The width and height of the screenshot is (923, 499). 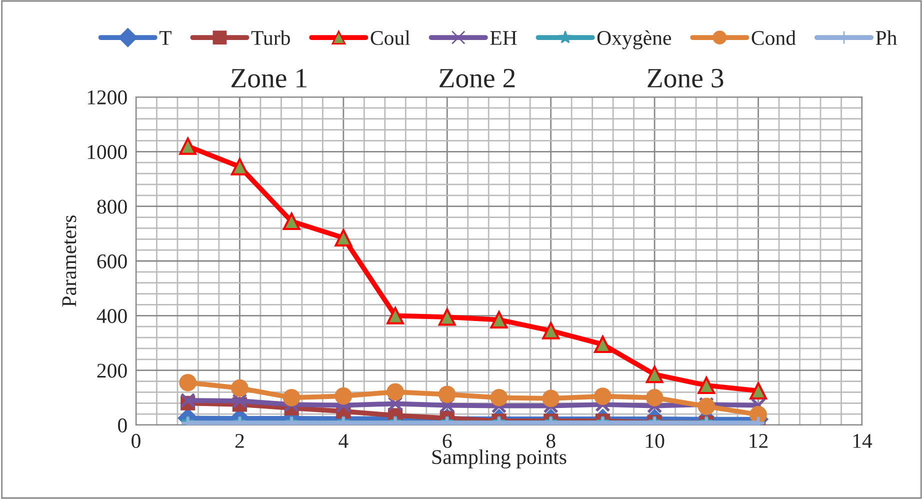 What do you see at coordinates (551, 441) in the screenshot?
I see `x-tick-label: 8` at bounding box center [551, 441].